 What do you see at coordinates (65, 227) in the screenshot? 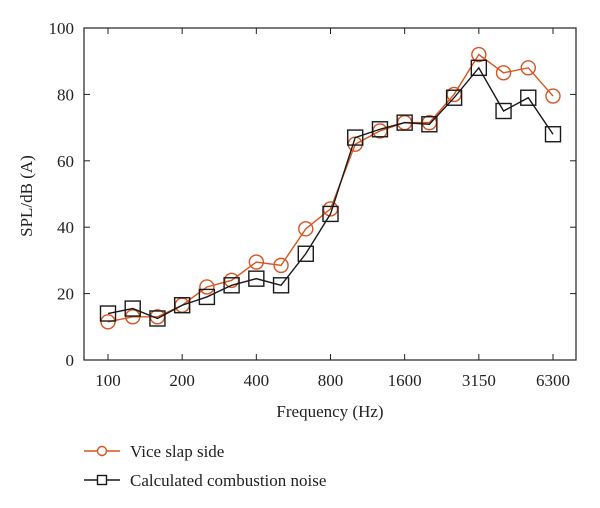
I see `y-tick-label: 40` at bounding box center [65, 227].